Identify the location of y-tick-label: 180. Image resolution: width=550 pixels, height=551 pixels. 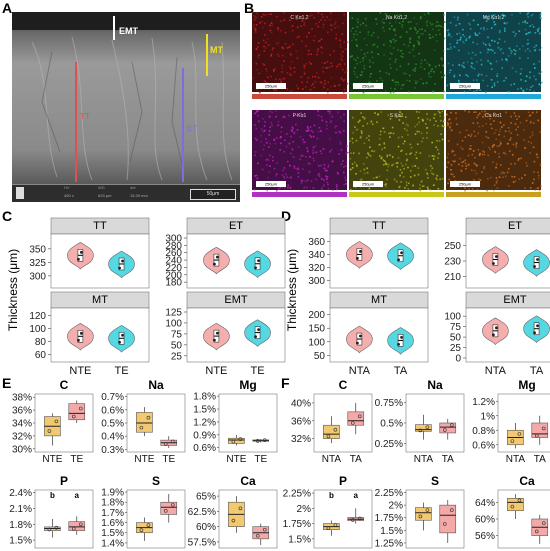
(173, 283).